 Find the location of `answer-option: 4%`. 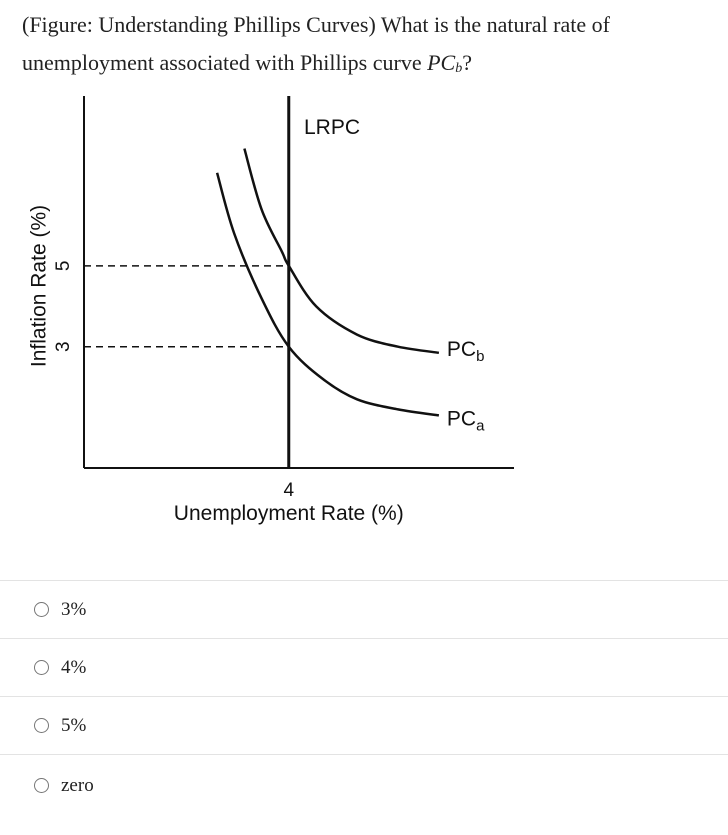

answer-option: 4% is located at coordinates (364, 667).